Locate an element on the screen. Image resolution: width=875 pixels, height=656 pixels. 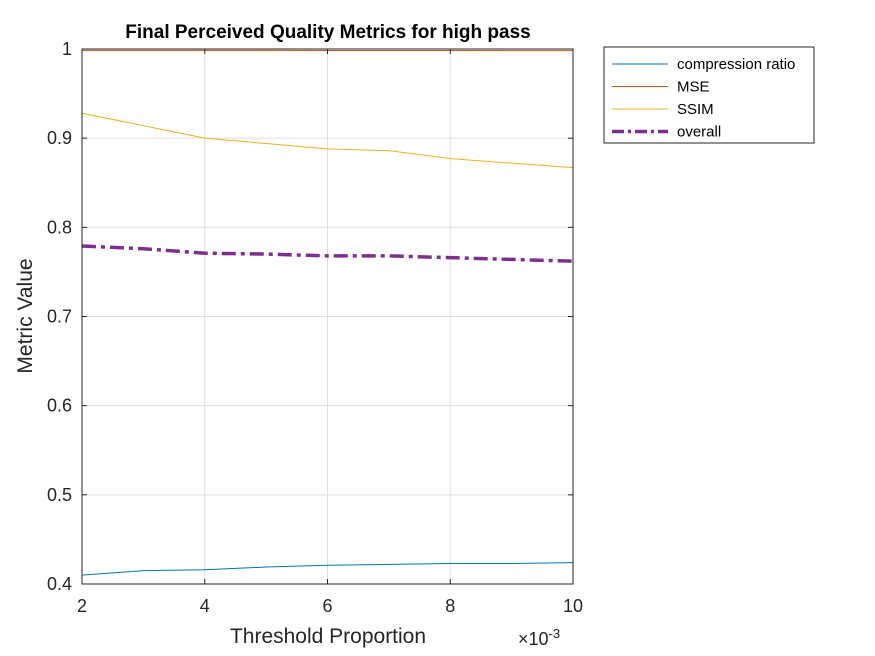
x-tick-label: 4 is located at coordinates (205, 606).